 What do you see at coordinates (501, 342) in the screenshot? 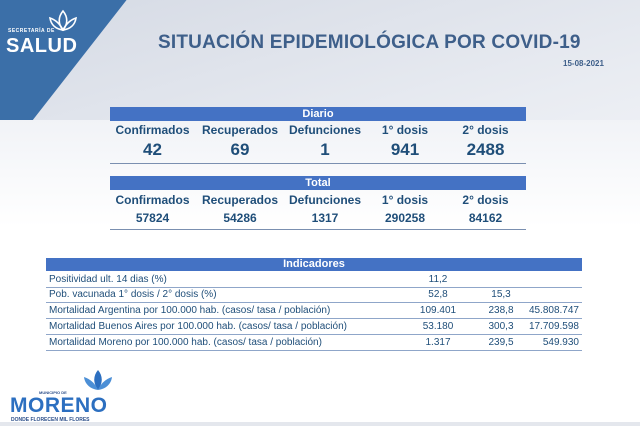
I see `indicador-value-2: 239,5` at bounding box center [501, 342].